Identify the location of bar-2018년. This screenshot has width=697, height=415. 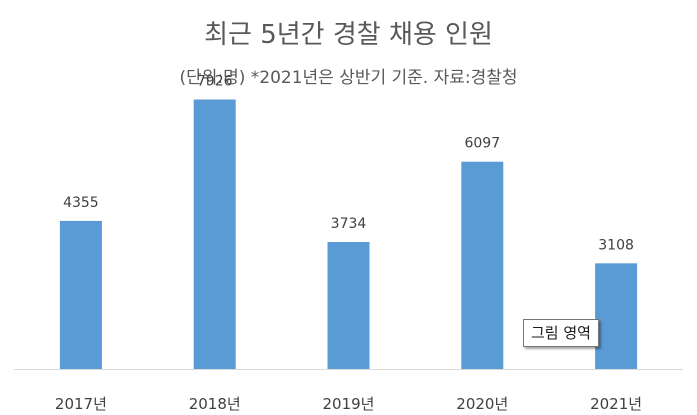
(214, 234).